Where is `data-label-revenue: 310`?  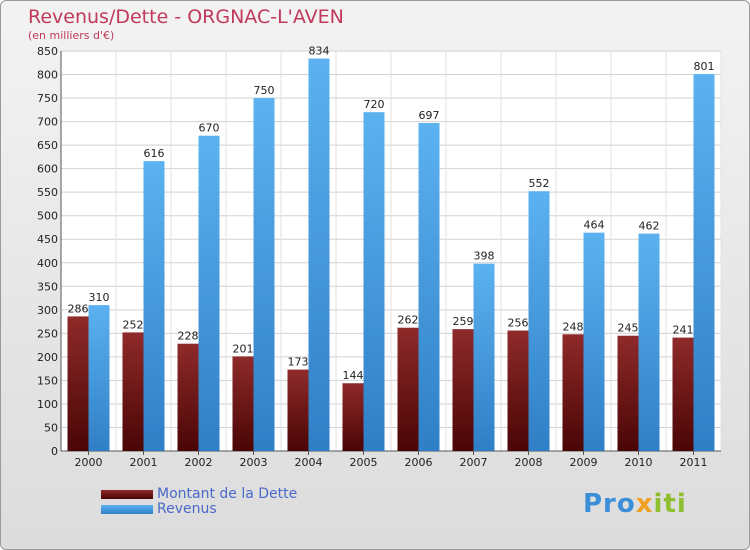 data-label-revenue: 310 is located at coordinates (99, 297).